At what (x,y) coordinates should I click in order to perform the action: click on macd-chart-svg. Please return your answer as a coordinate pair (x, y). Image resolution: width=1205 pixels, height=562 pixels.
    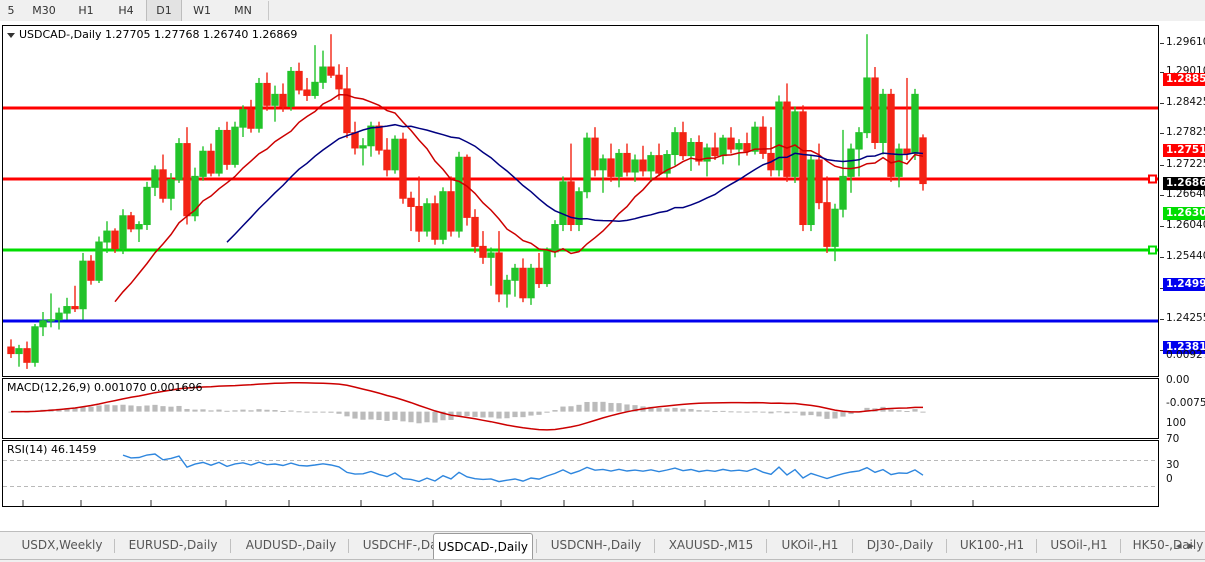
    Looking at the image, I should click on (467, 406).